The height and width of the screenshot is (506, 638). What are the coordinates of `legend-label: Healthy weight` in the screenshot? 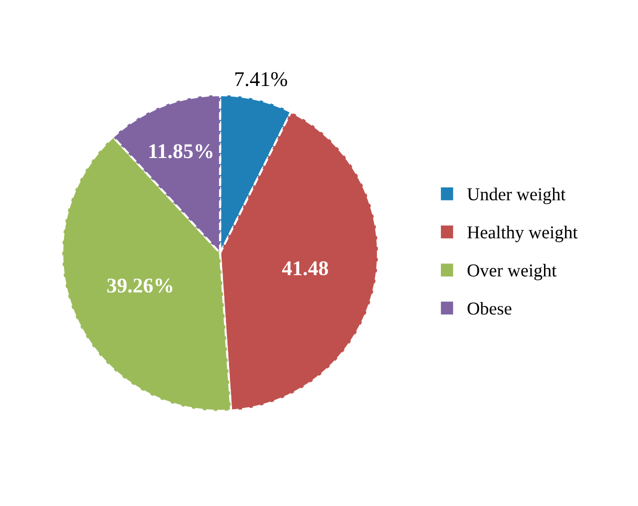 It's located at (522, 234).